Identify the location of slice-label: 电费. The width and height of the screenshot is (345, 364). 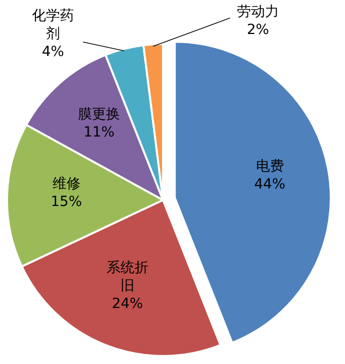
(270, 166).